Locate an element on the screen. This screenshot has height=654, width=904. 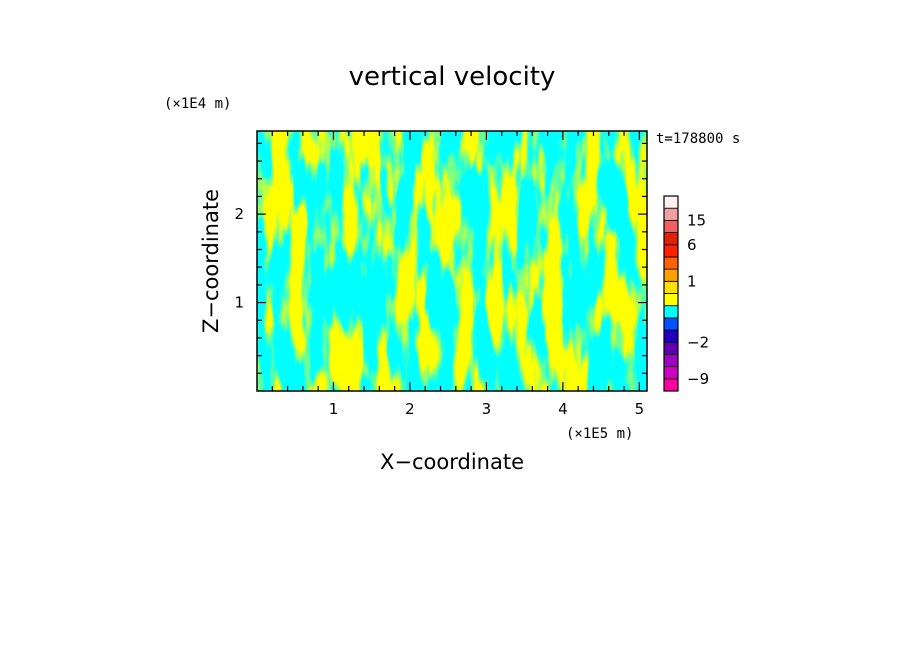
x-tick-label: 5 is located at coordinates (640, 409).